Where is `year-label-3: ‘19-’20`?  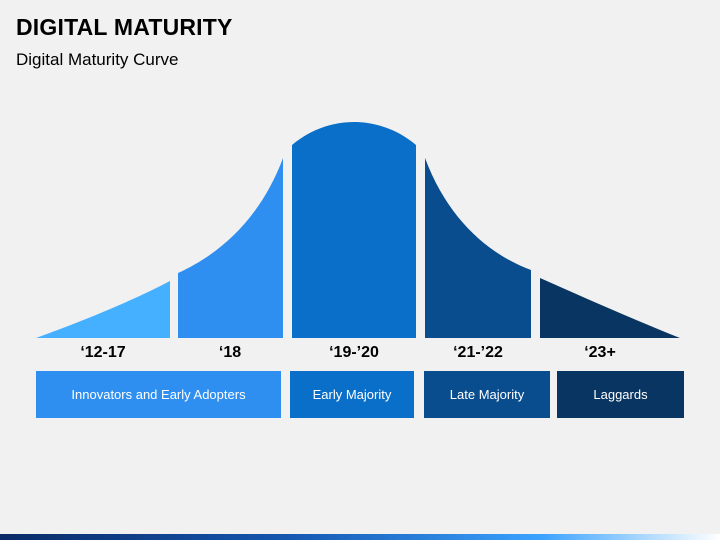 year-label-3: ‘19-’20 is located at coordinates (354, 352).